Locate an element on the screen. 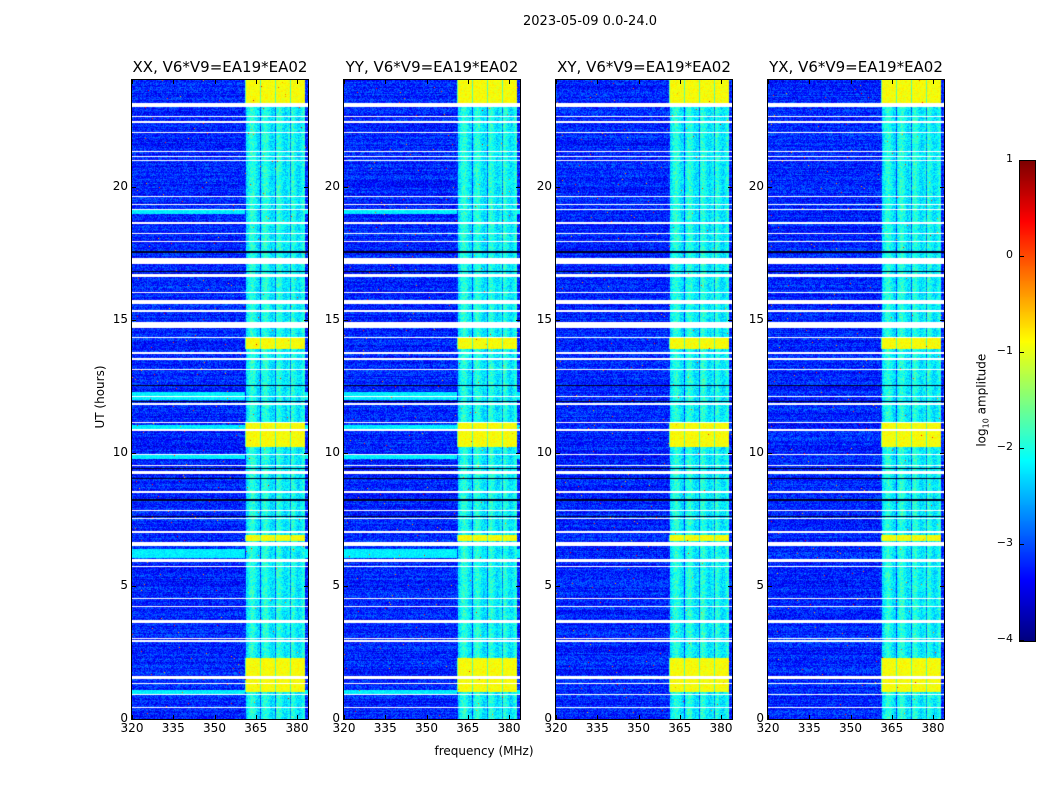 The width and height of the screenshot is (1050, 800). colorbar-tick-label: −2 is located at coordinates (1004, 446).